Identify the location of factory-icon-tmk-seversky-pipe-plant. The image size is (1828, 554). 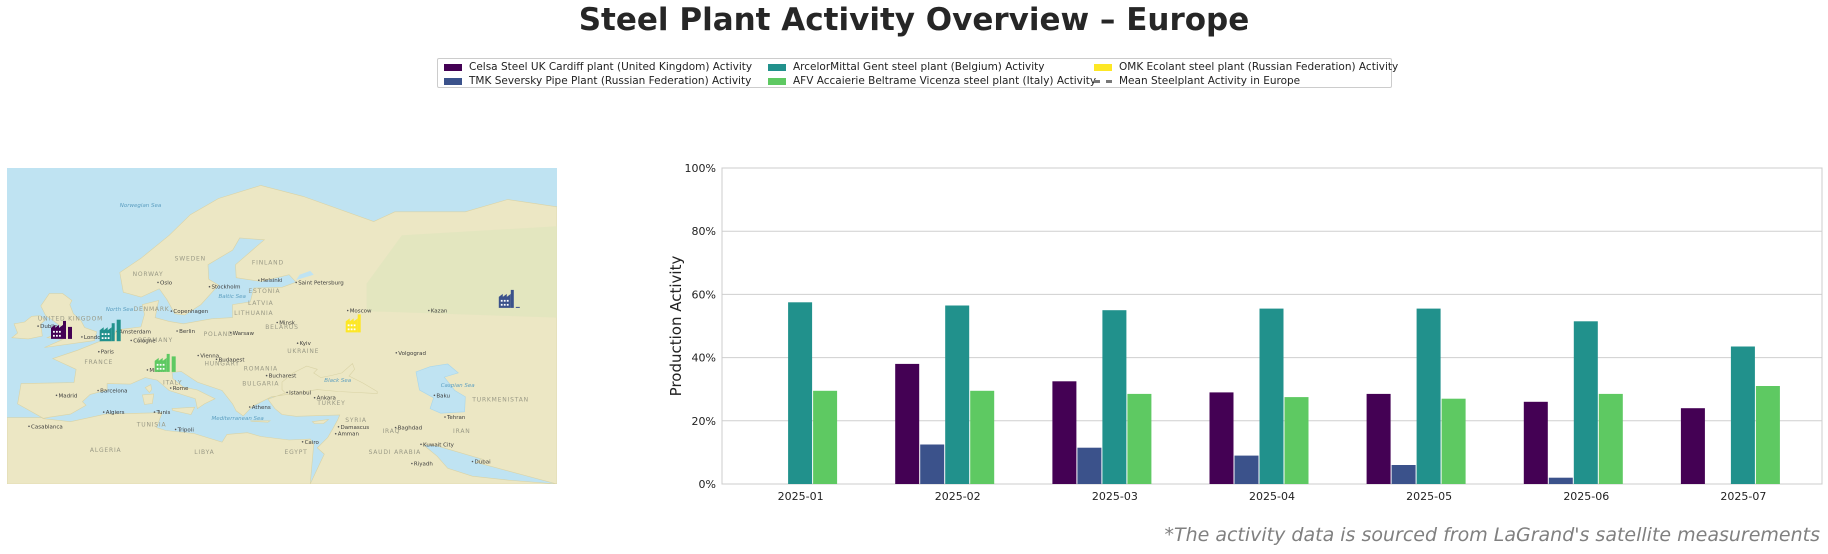
(509, 298).